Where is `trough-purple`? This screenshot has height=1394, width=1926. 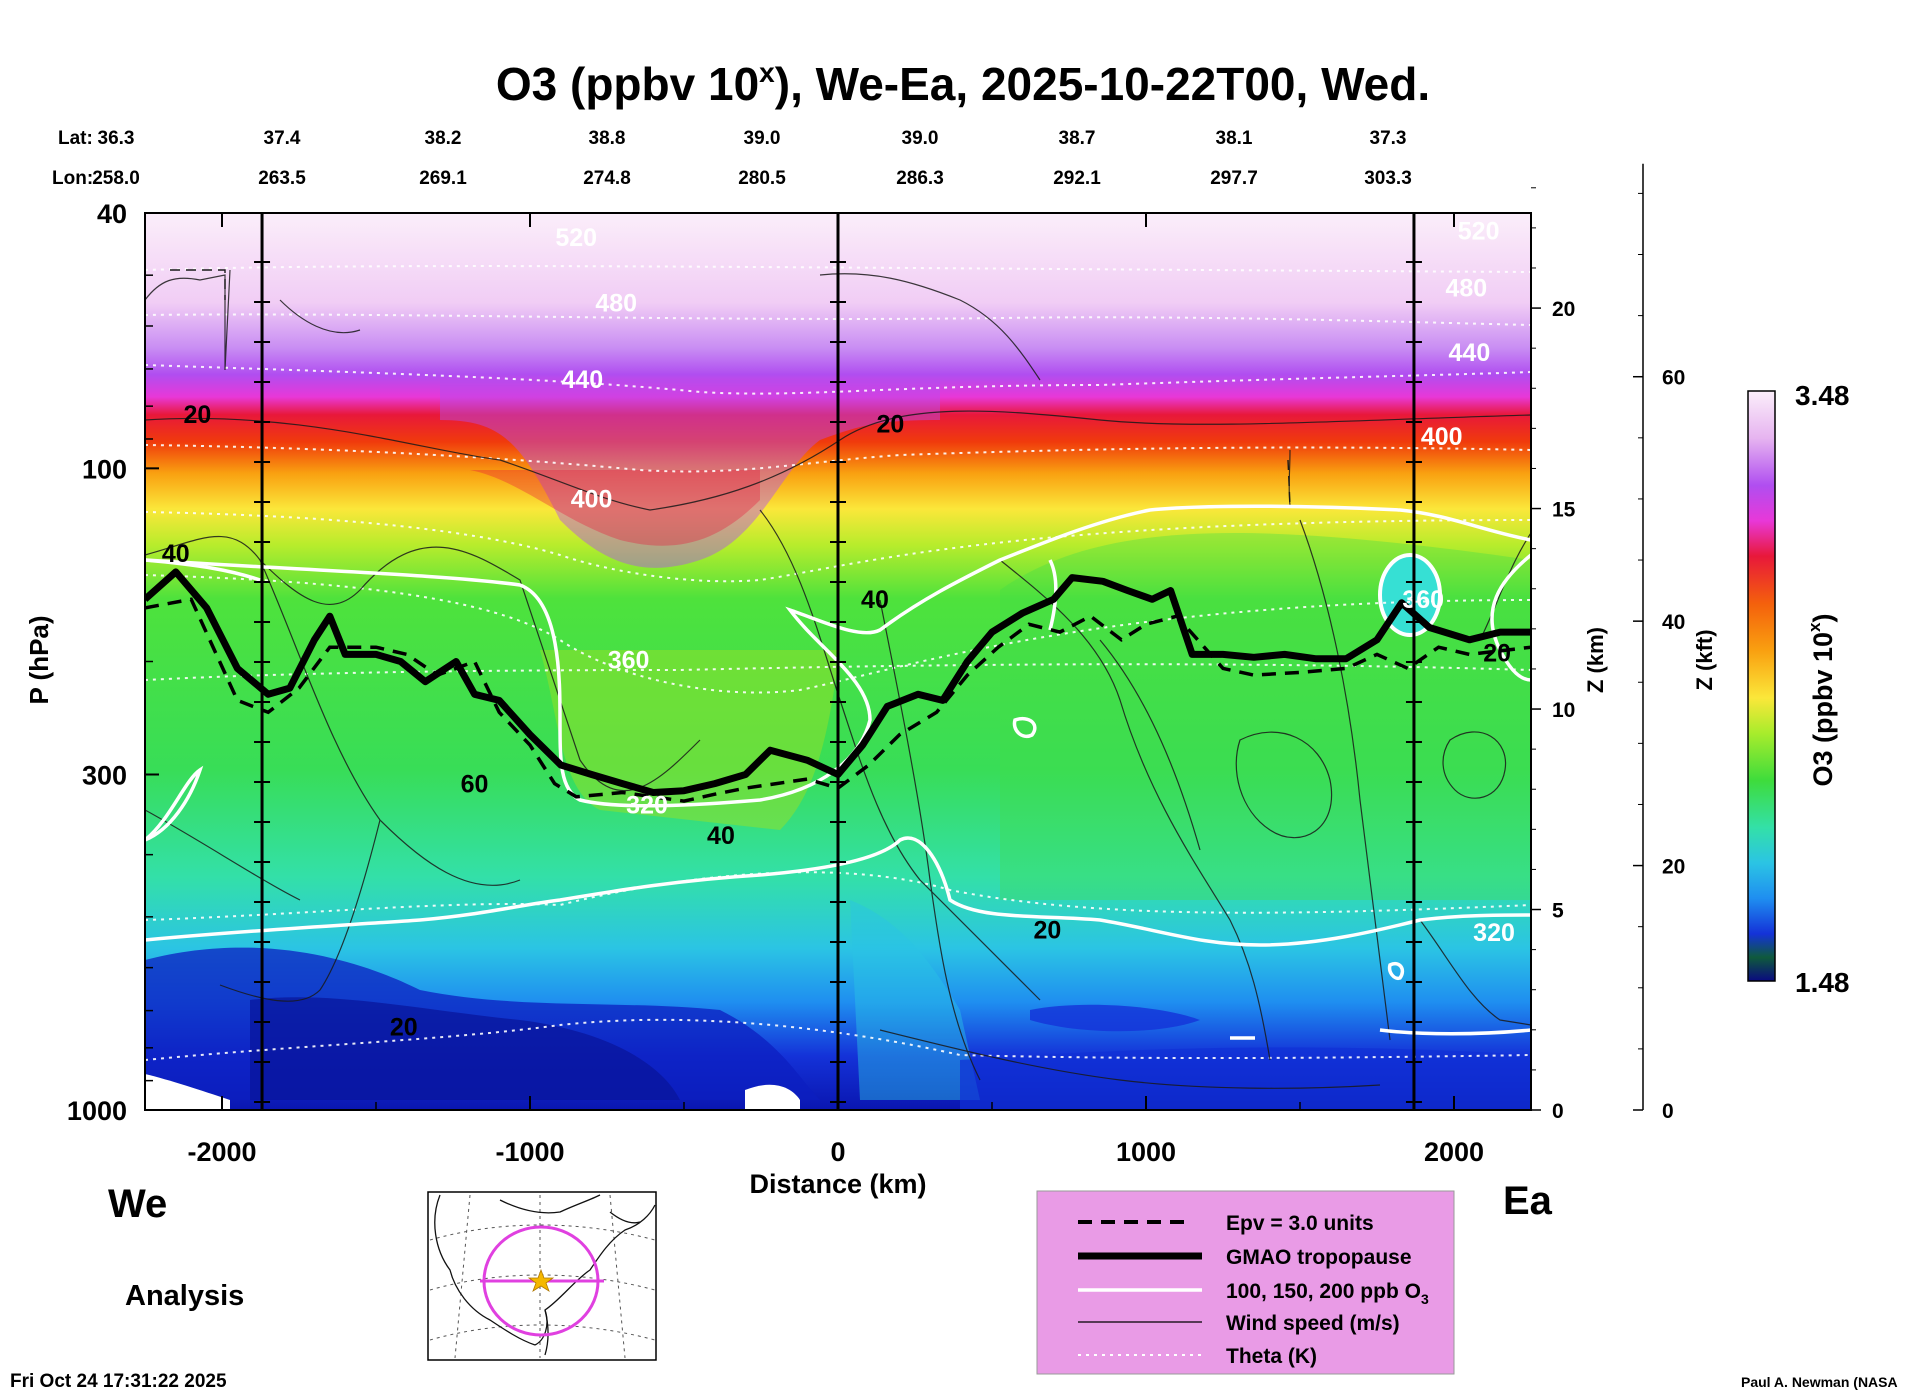
trough-purple is located at coordinates (690, 474).